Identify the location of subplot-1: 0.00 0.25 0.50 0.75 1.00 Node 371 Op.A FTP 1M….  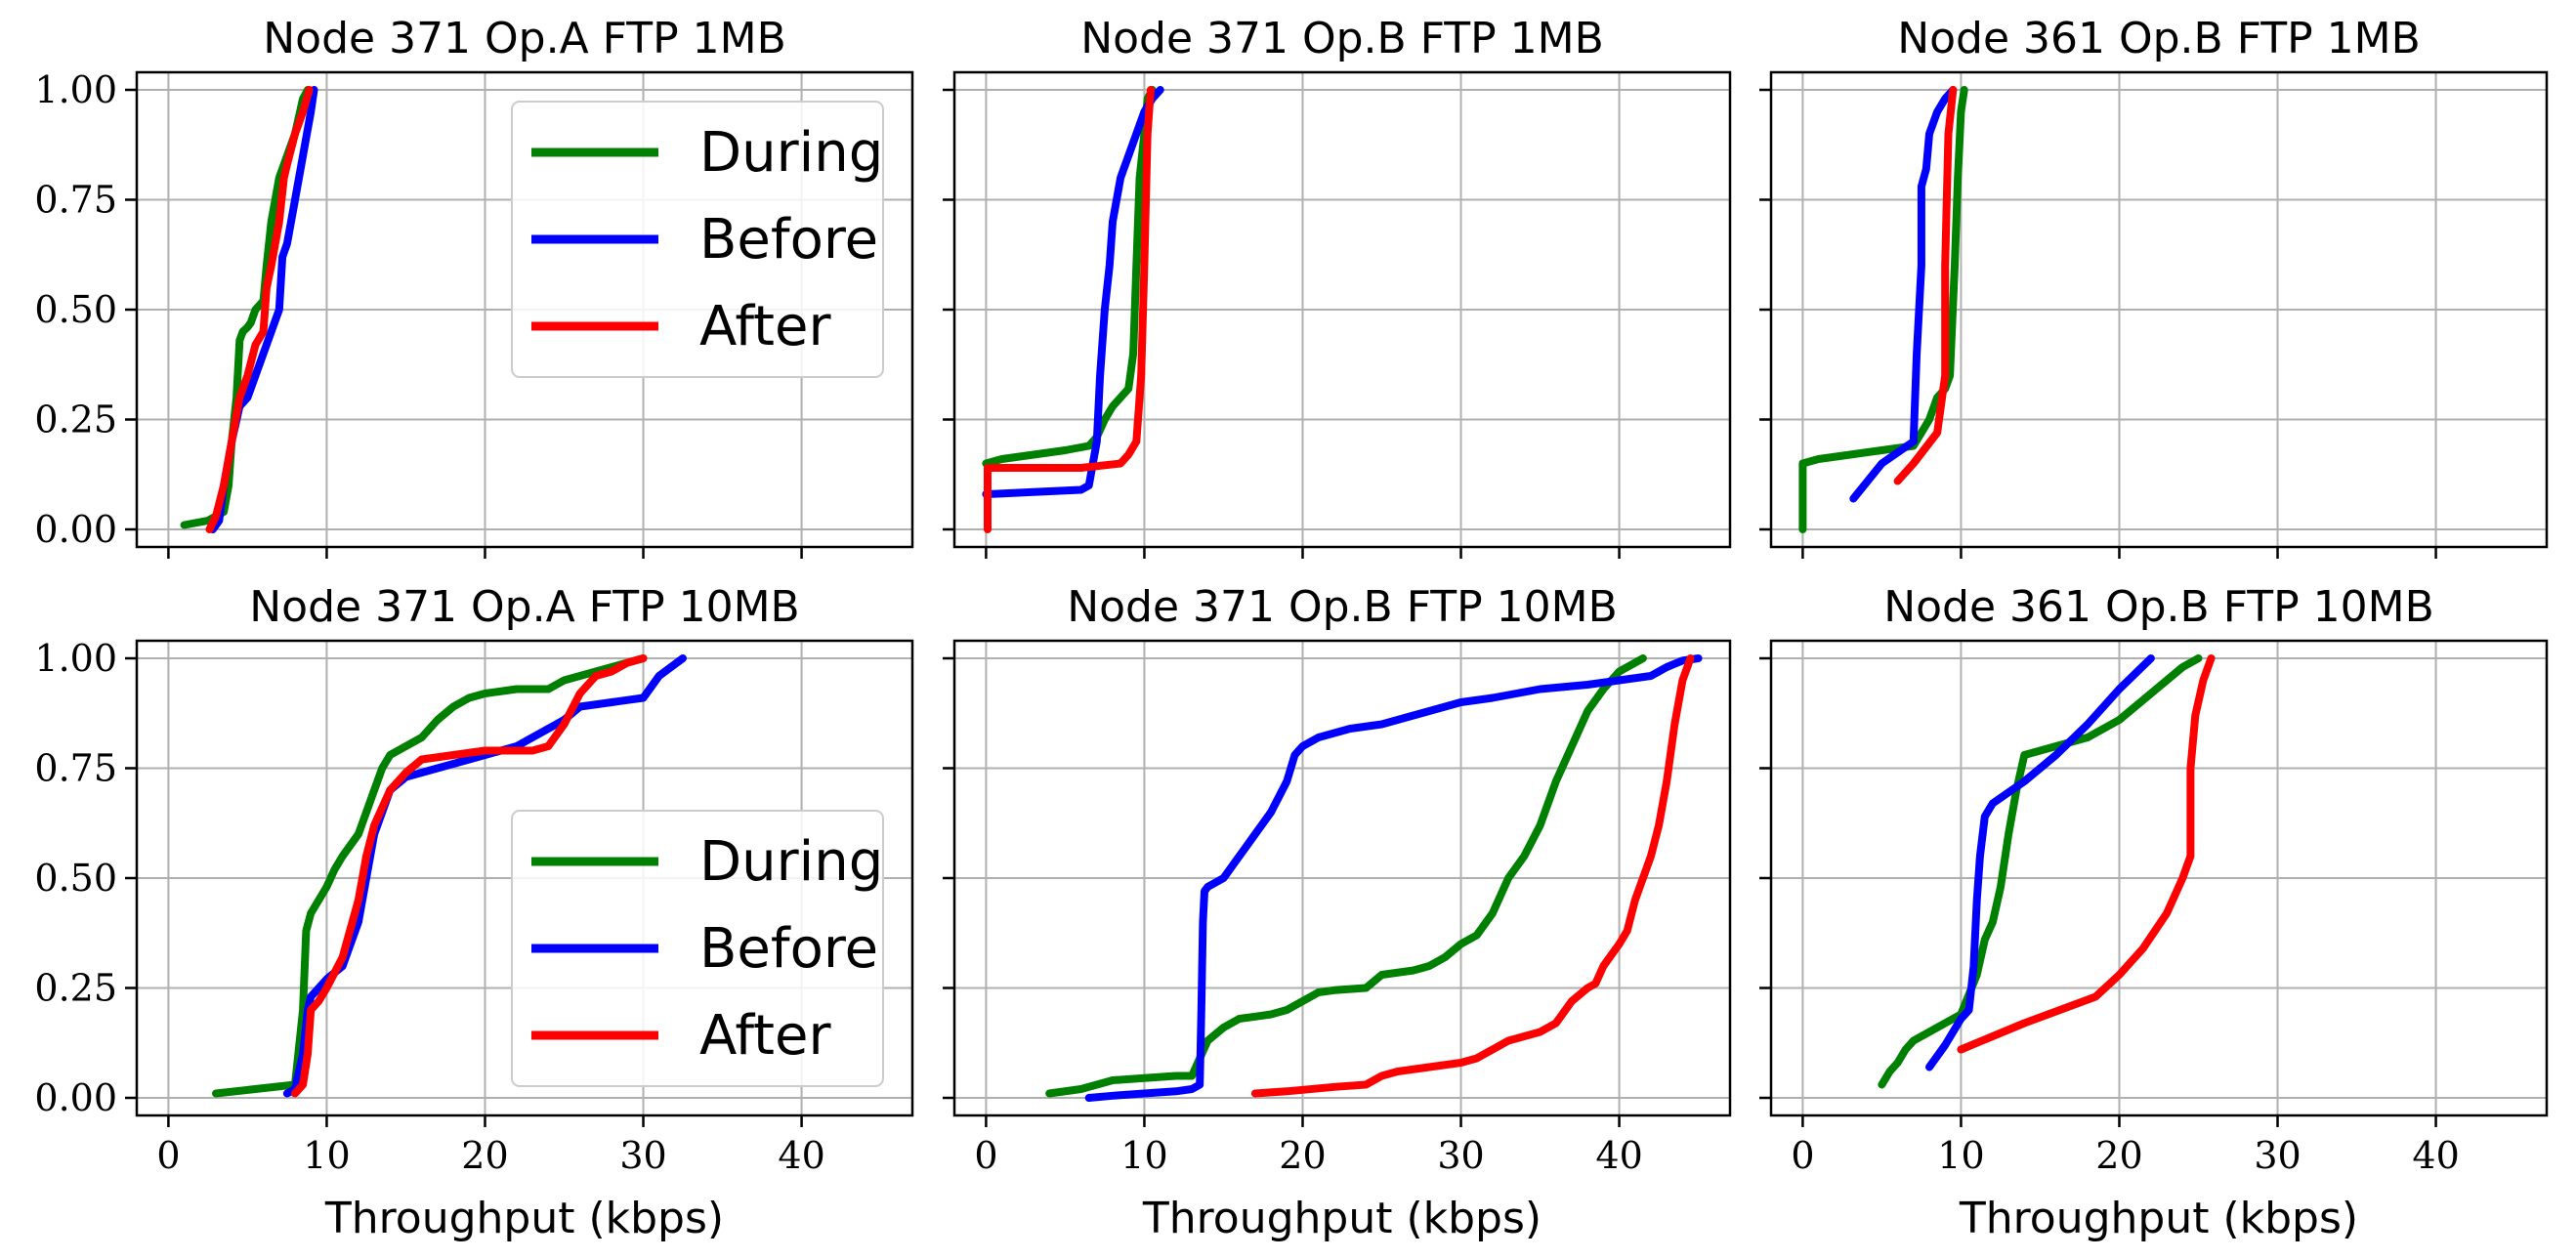
(474, 286).